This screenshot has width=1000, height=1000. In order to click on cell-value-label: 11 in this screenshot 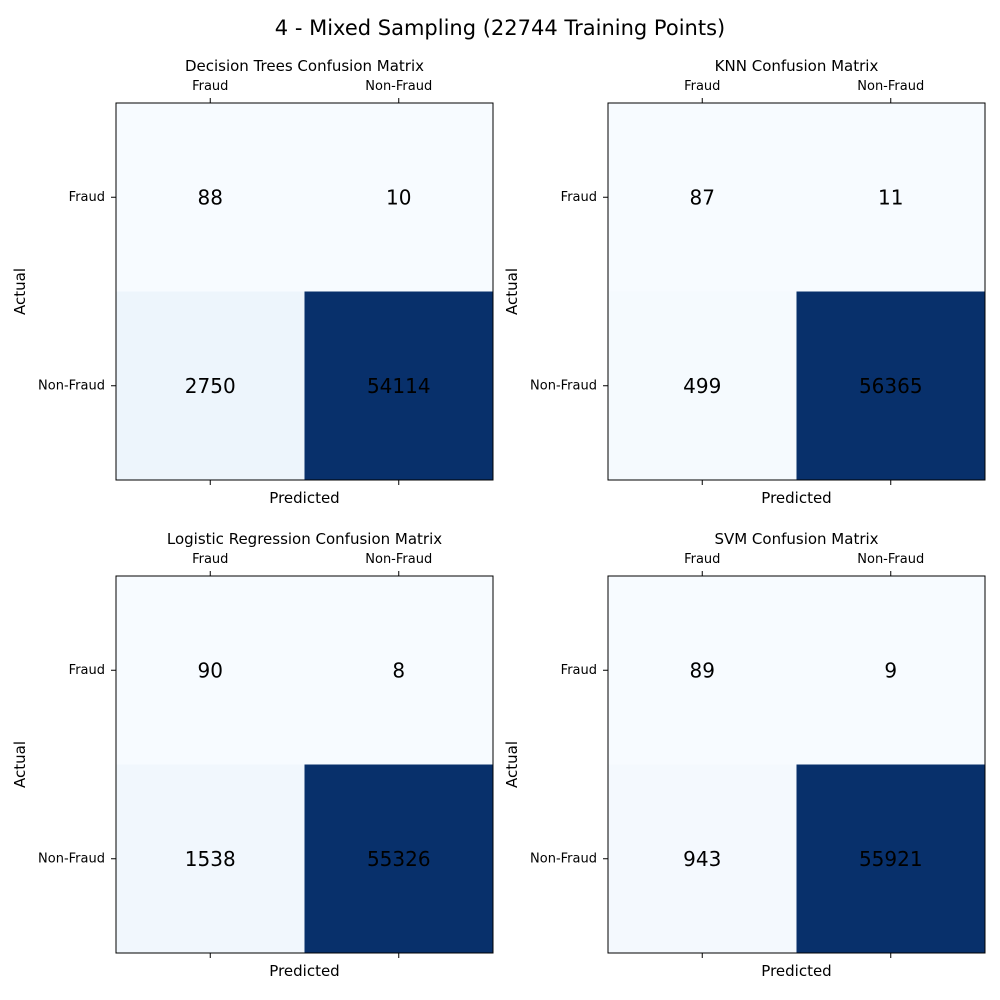, I will do `click(890, 197)`.